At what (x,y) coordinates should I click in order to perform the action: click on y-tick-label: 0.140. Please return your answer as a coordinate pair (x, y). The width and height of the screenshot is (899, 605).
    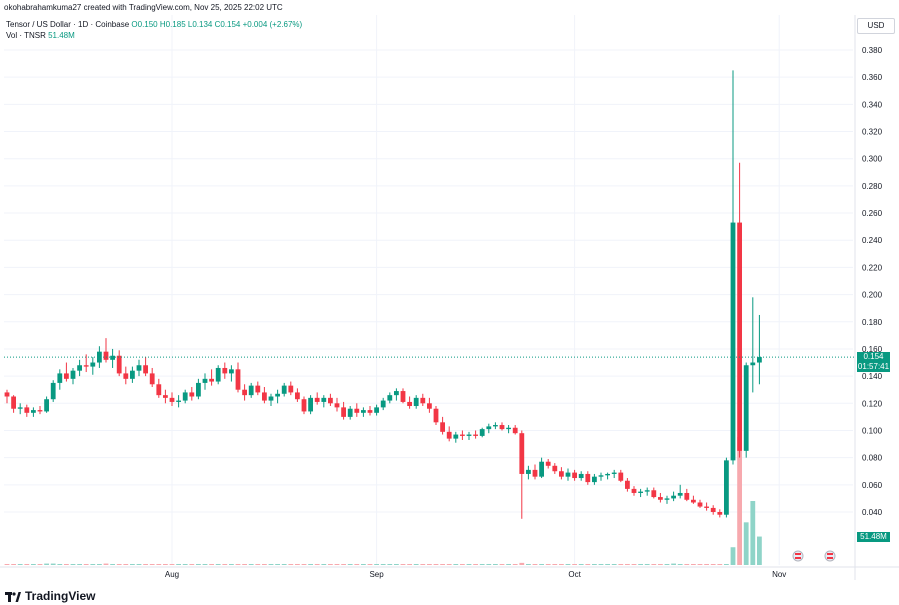
    Looking at the image, I should click on (872, 376).